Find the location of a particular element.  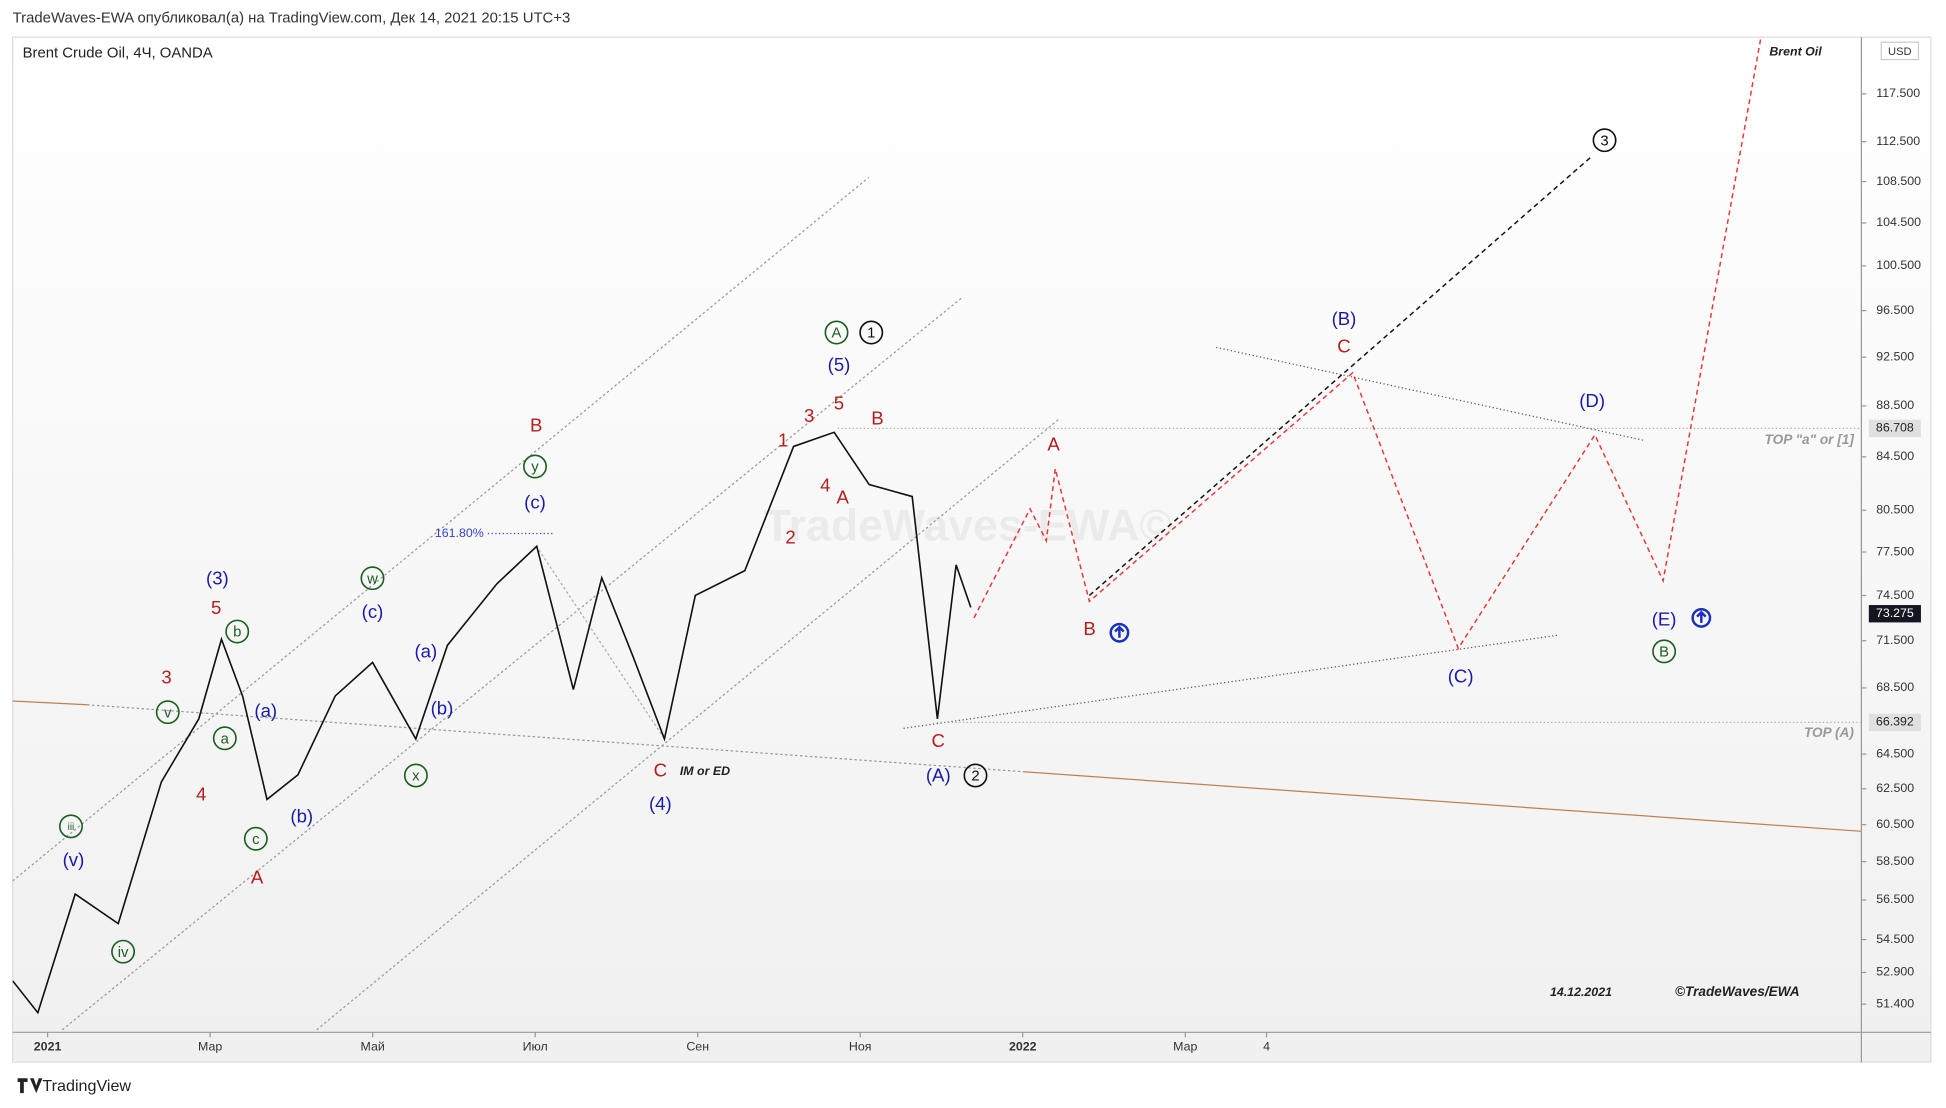

wave-label: (D) is located at coordinates (1592, 400).